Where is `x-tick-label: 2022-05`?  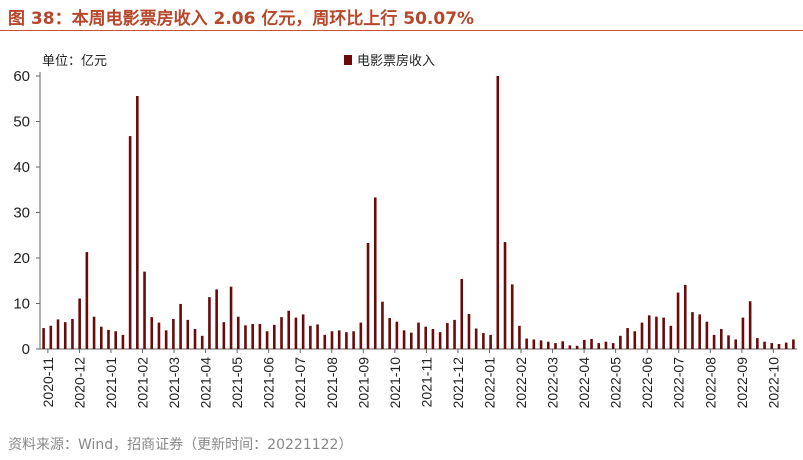 x-tick-label: 2022-05 is located at coordinates (616, 383).